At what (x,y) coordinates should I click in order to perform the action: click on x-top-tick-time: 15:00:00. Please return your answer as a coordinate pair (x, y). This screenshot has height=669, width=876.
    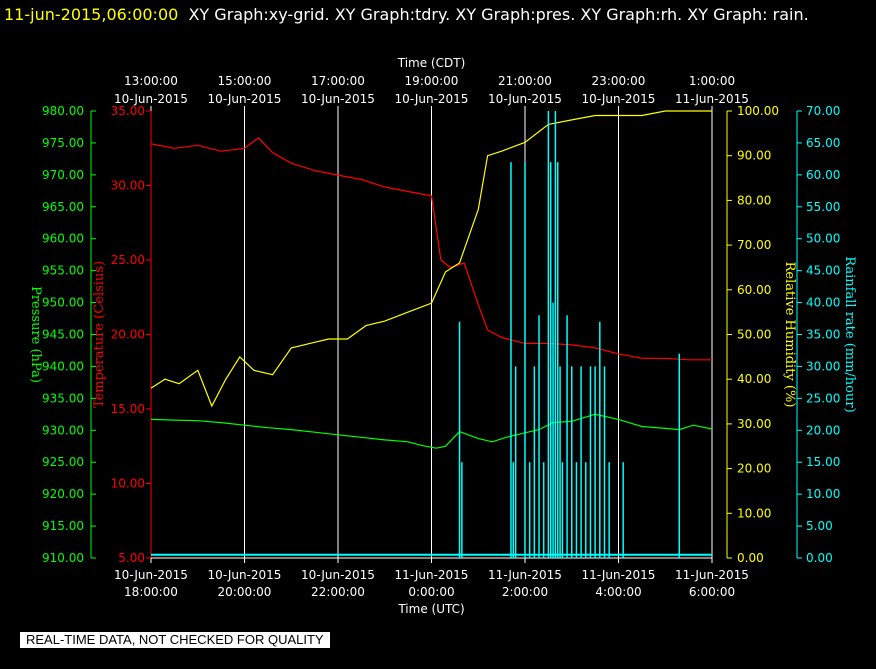
    Looking at the image, I should click on (245, 81).